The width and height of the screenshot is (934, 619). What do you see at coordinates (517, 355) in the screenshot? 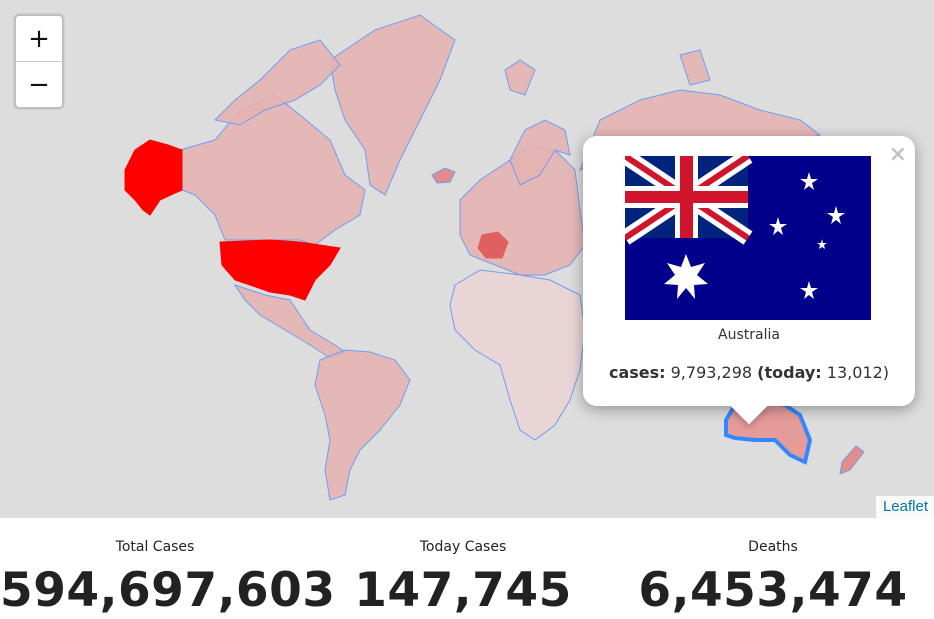
I see `region-africa` at bounding box center [517, 355].